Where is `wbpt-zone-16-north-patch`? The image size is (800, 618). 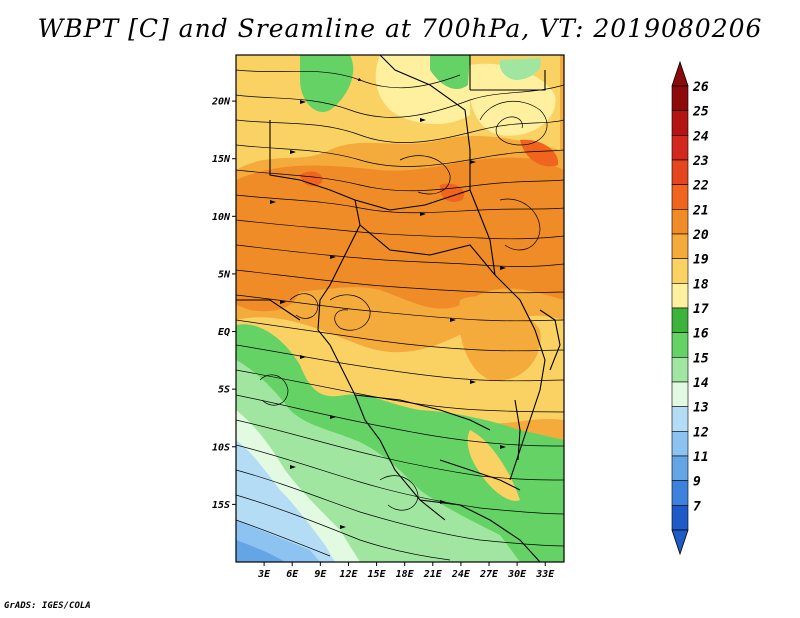
wbpt-zone-16-north-patch is located at coordinates (520, 69).